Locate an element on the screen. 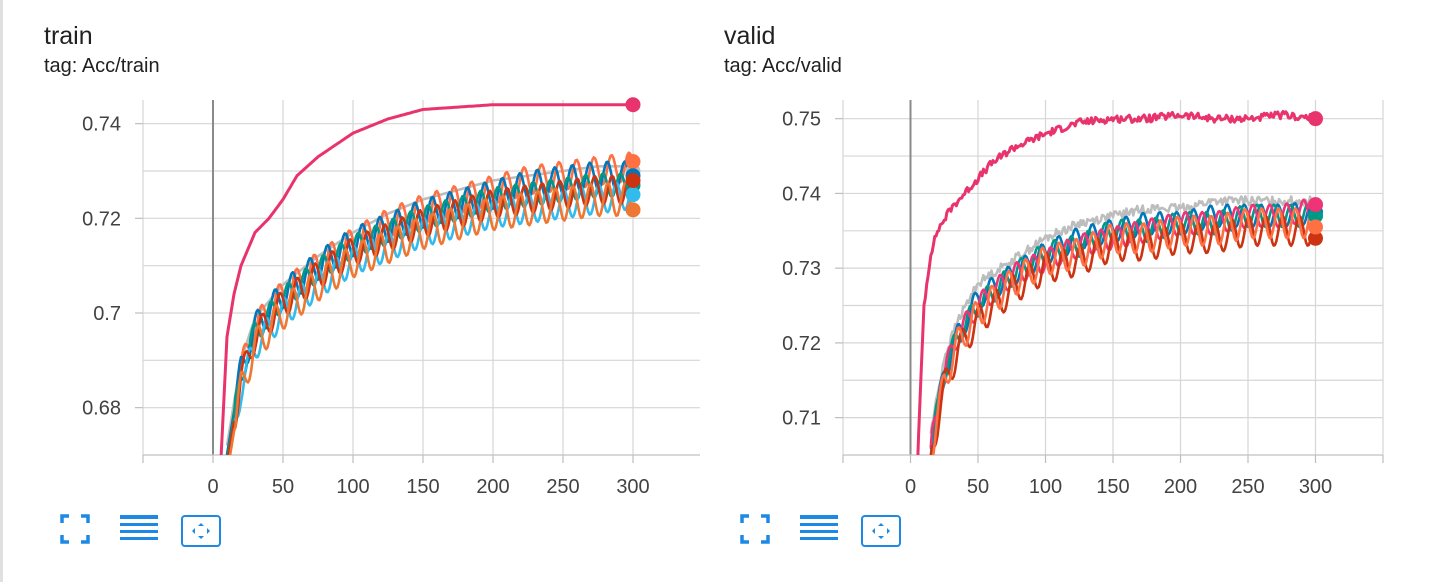 The width and height of the screenshot is (1438, 582). y-tick-label: 0.73 is located at coordinates (801, 269).